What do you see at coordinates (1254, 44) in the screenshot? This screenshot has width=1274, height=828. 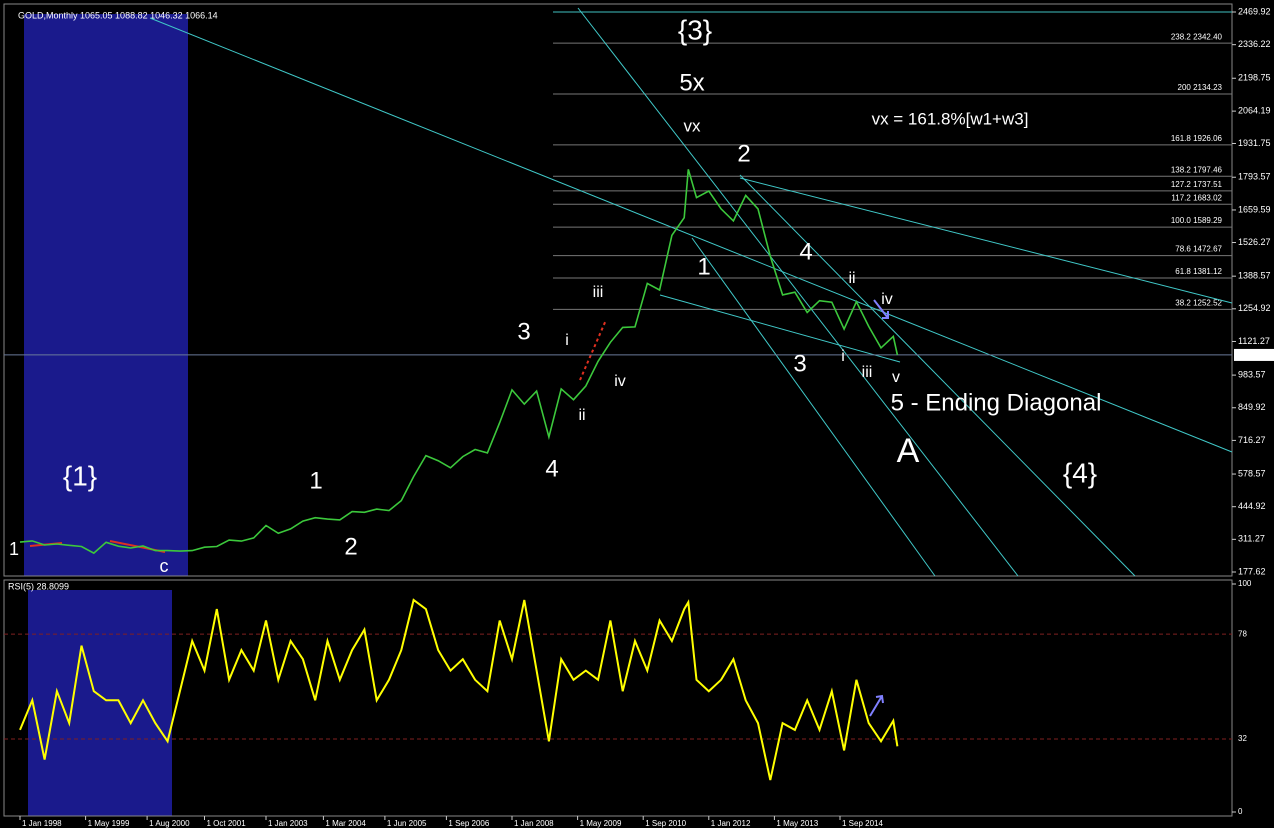 I see `y-tick-label: 2336.22` at bounding box center [1254, 44].